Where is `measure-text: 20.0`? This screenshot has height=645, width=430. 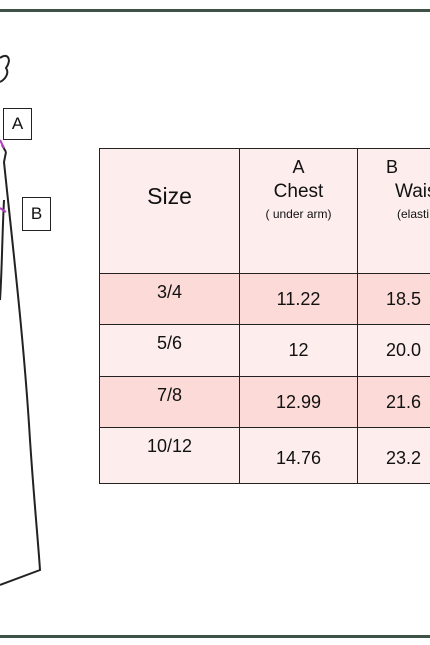 measure-text: 20.0 is located at coordinates (404, 350).